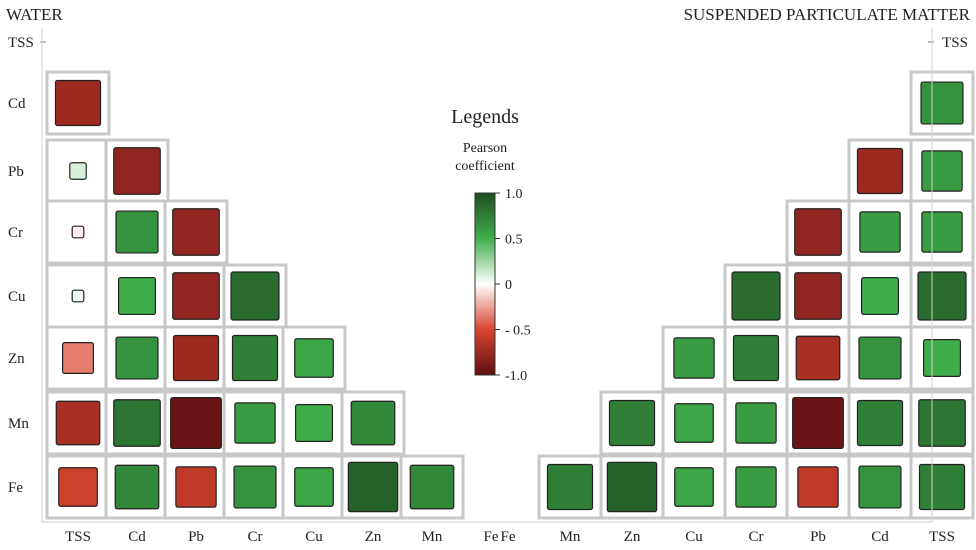 This screenshot has width=976, height=550. I want to click on water-corr-square-zn-cd, so click(137, 358).